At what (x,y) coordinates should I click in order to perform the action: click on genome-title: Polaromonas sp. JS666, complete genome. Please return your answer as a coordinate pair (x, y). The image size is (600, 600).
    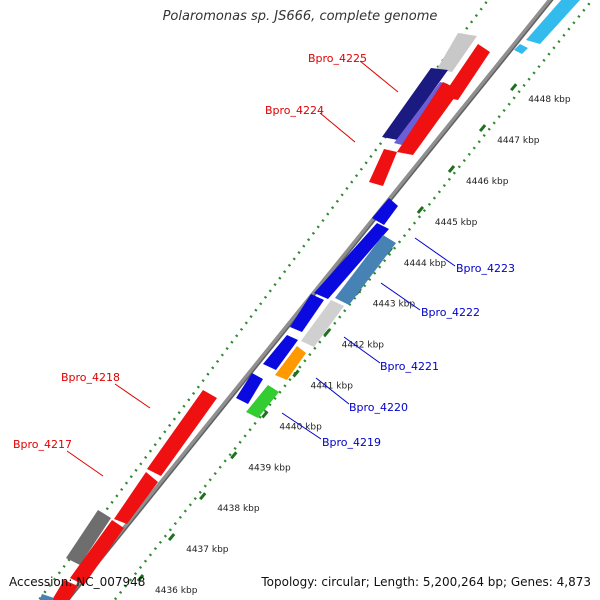
    Looking at the image, I should click on (300, 16).